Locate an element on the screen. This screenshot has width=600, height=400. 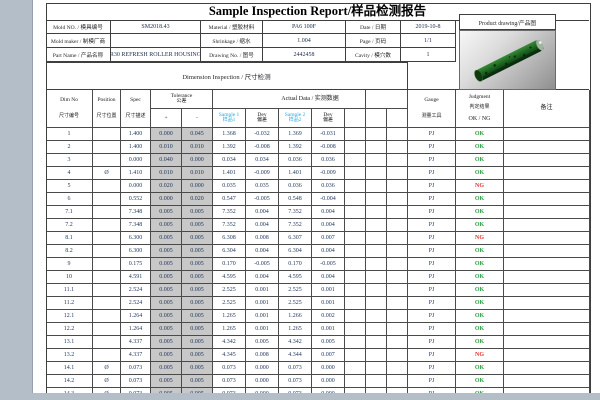
col-header-dev1: Dev 偏差 is located at coordinates (262, 118).